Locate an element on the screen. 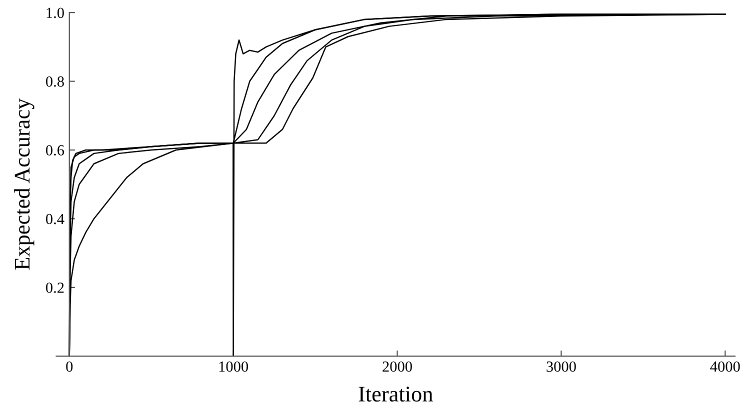 This screenshot has height=419, width=750. y-tick-label: 0.2 is located at coordinates (55, 287).